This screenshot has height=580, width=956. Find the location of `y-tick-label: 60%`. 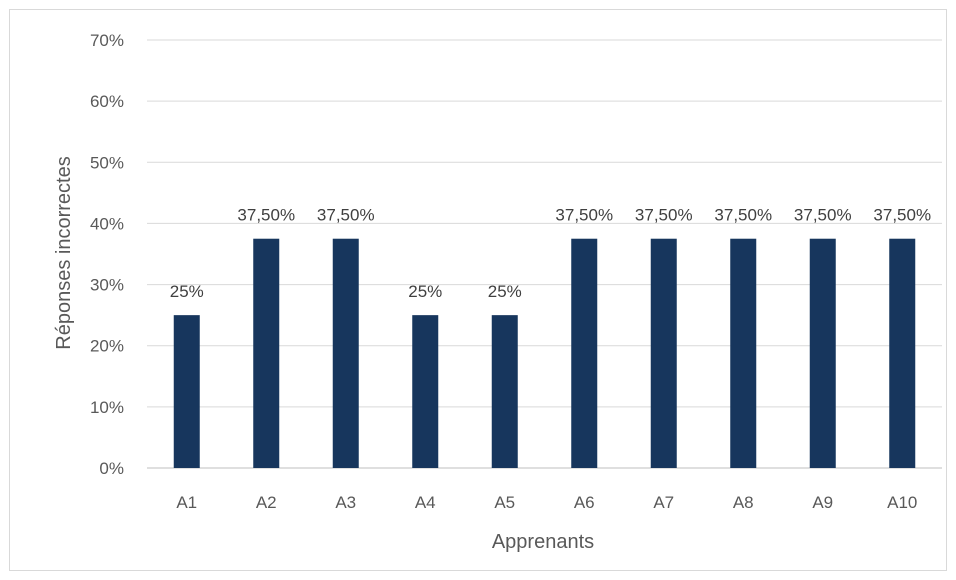

y-tick-label: 60% is located at coordinates (107, 101).